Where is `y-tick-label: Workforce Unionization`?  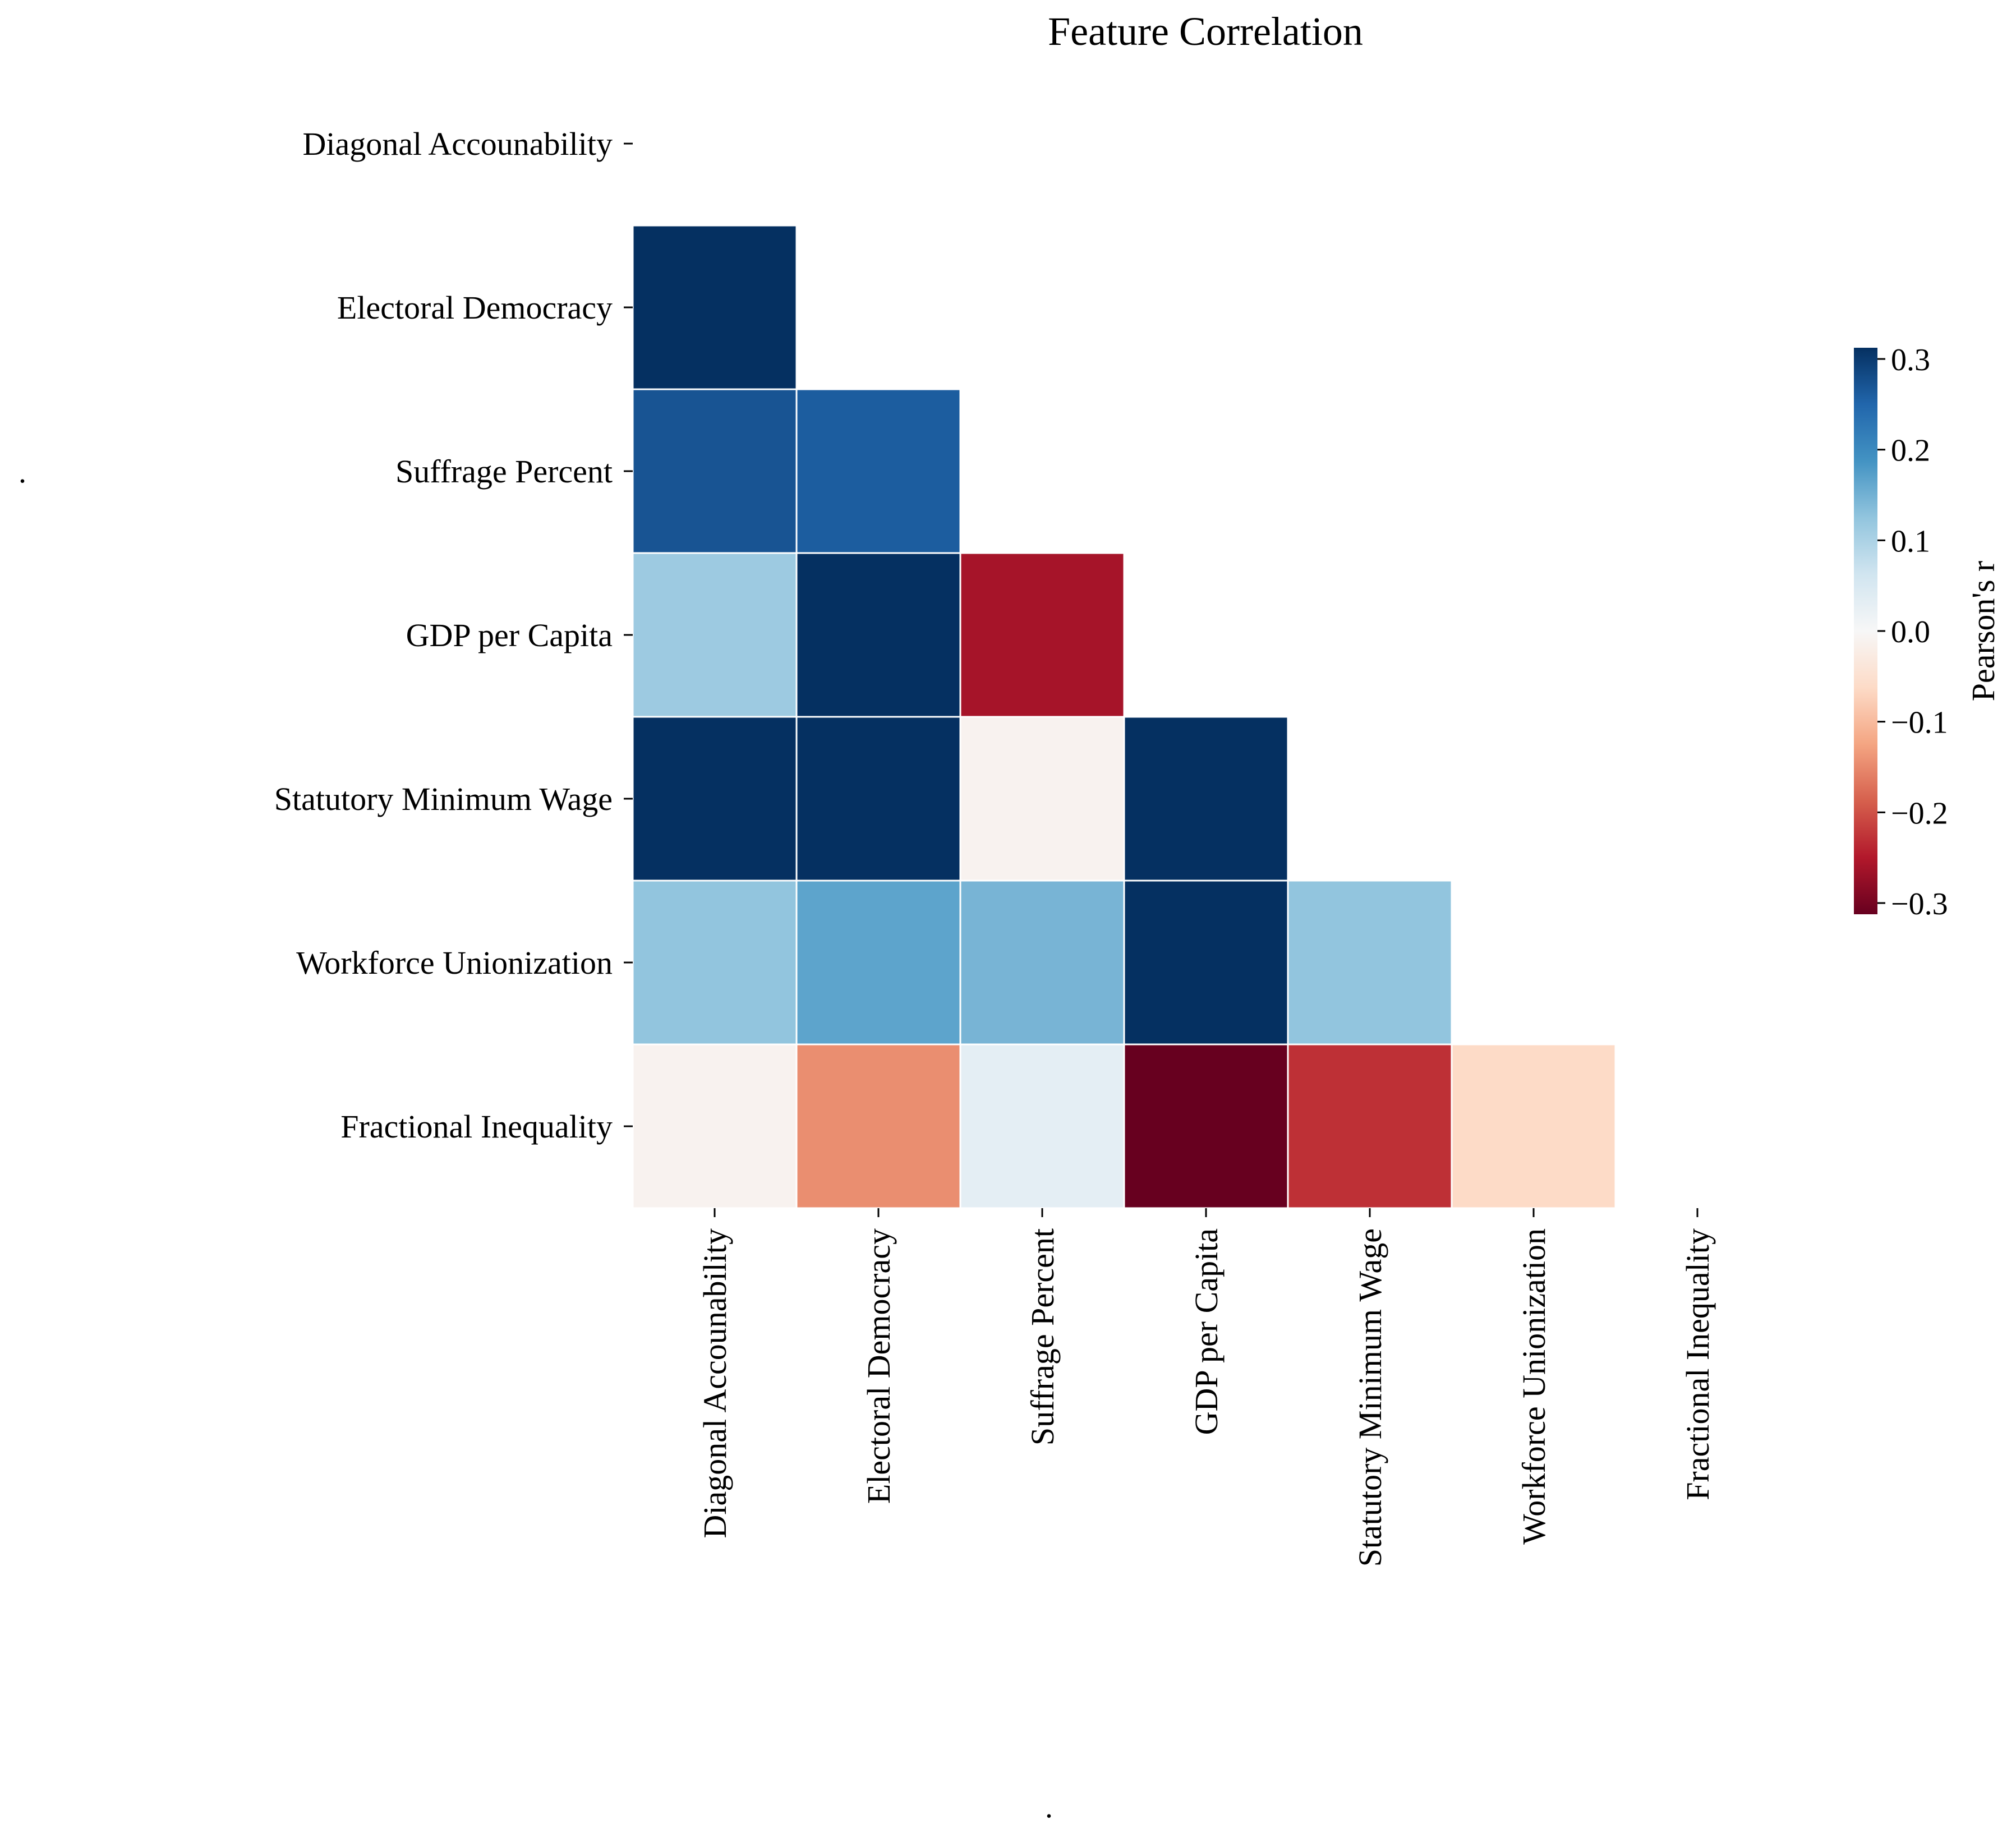 y-tick-label: Workforce Unionization is located at coordinates (454, 963).